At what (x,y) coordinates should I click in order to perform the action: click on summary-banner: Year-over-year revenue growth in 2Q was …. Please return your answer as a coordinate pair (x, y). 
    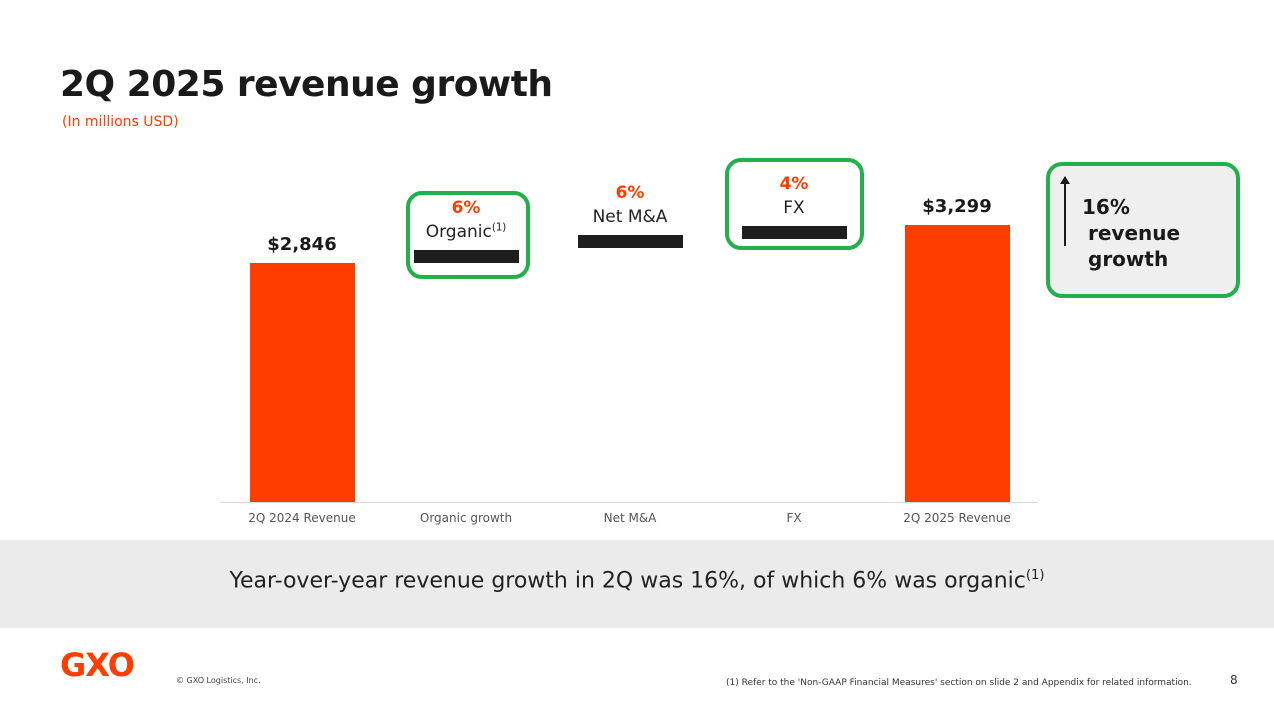
    Looking at the image, I should click on (637, 584).